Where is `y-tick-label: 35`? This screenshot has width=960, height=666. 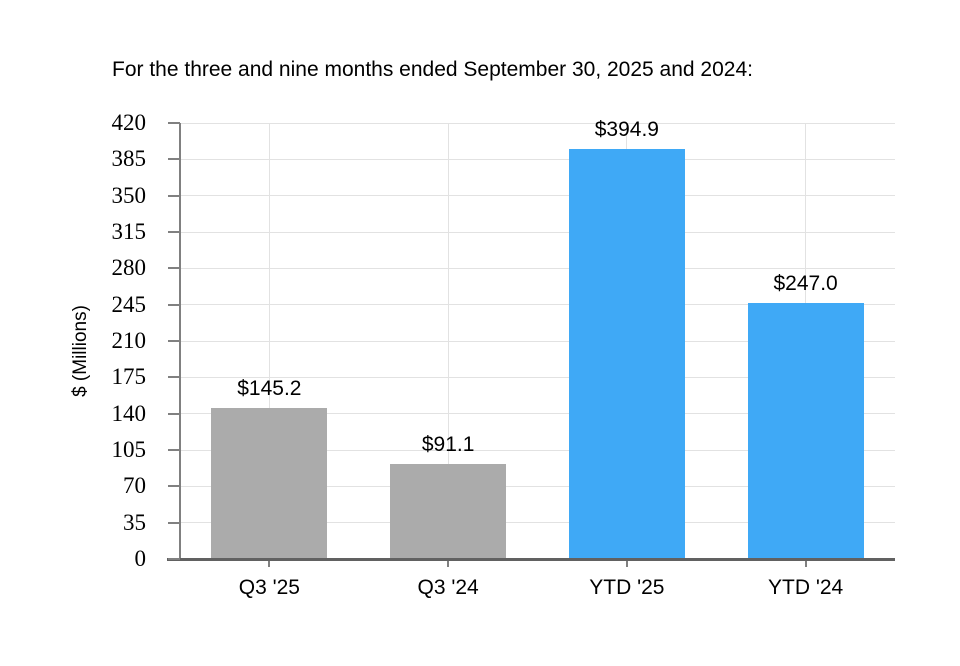
y-tick-label: 35 is located at coordinates (134, 522).